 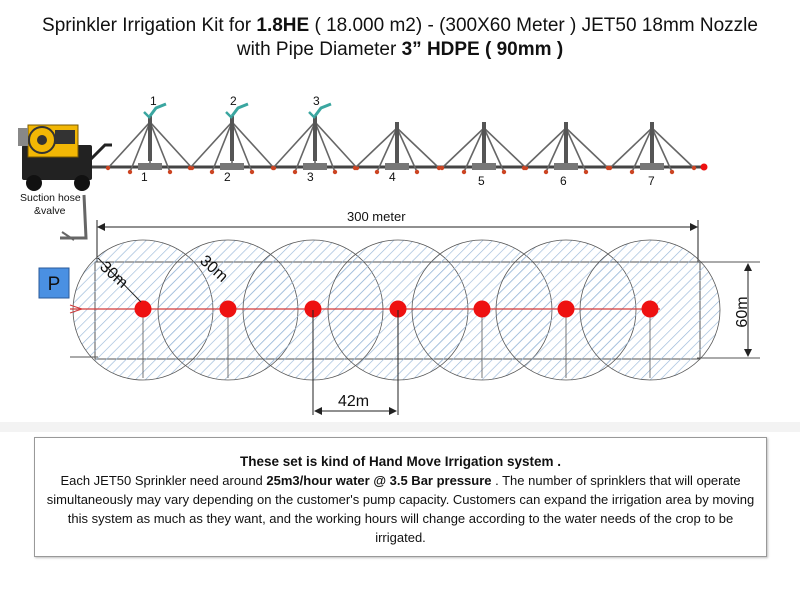 I want to click on width-label: 60m, so click(x=742, y=311).